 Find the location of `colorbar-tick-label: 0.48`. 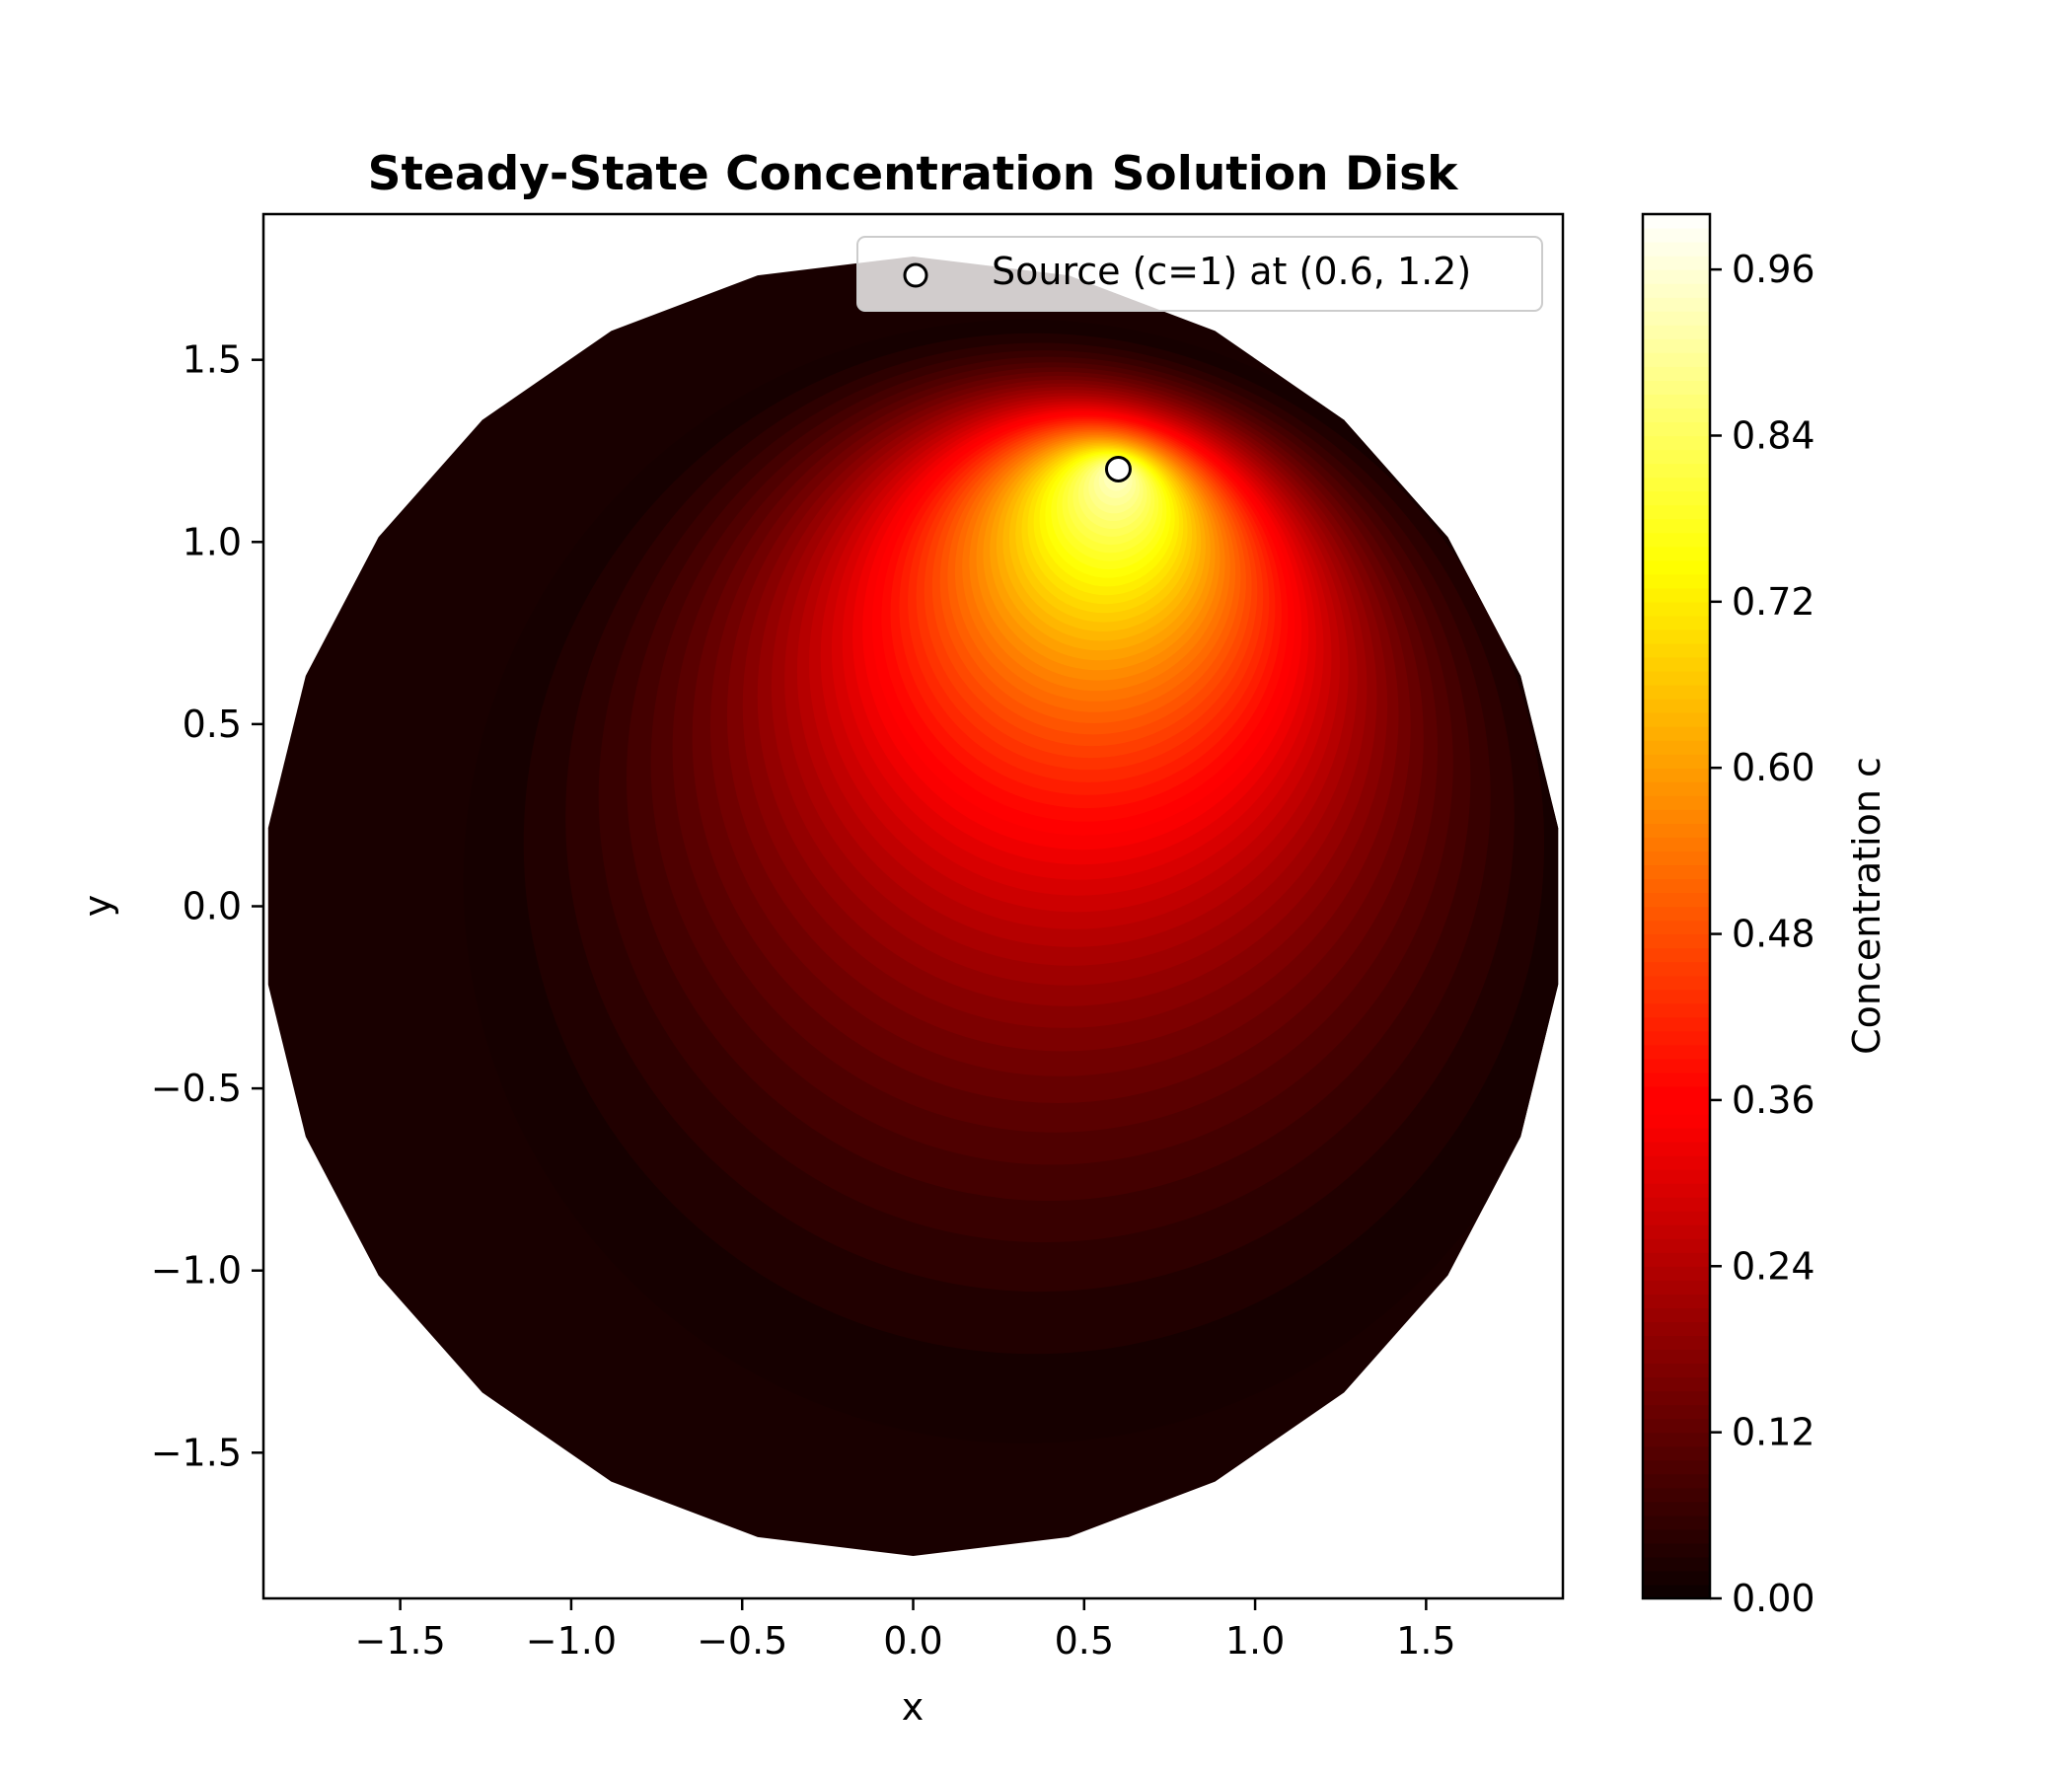

colorbar-tick-label: 0.48 is located at coordinates (1773, 935).